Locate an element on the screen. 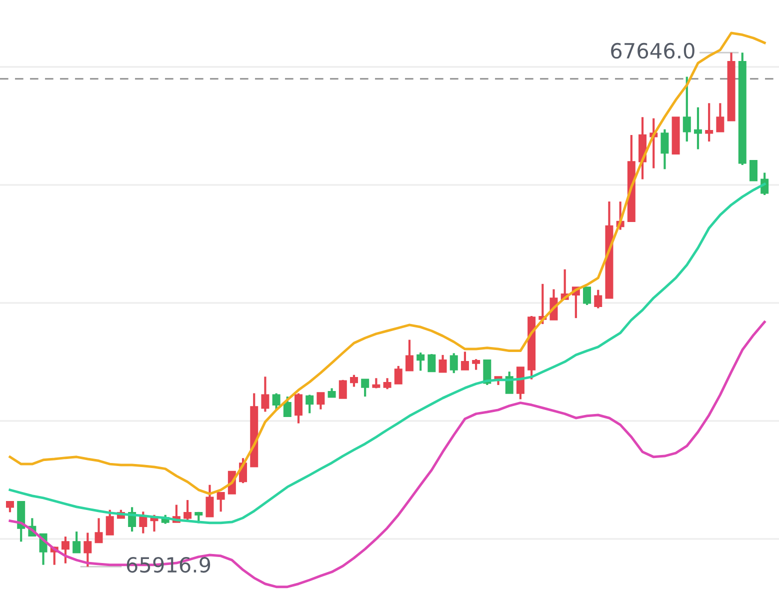 Image resolution: width=779 pixels, height=613 pixels. annotation: 67646.0 is located at coordinates (652, 50).